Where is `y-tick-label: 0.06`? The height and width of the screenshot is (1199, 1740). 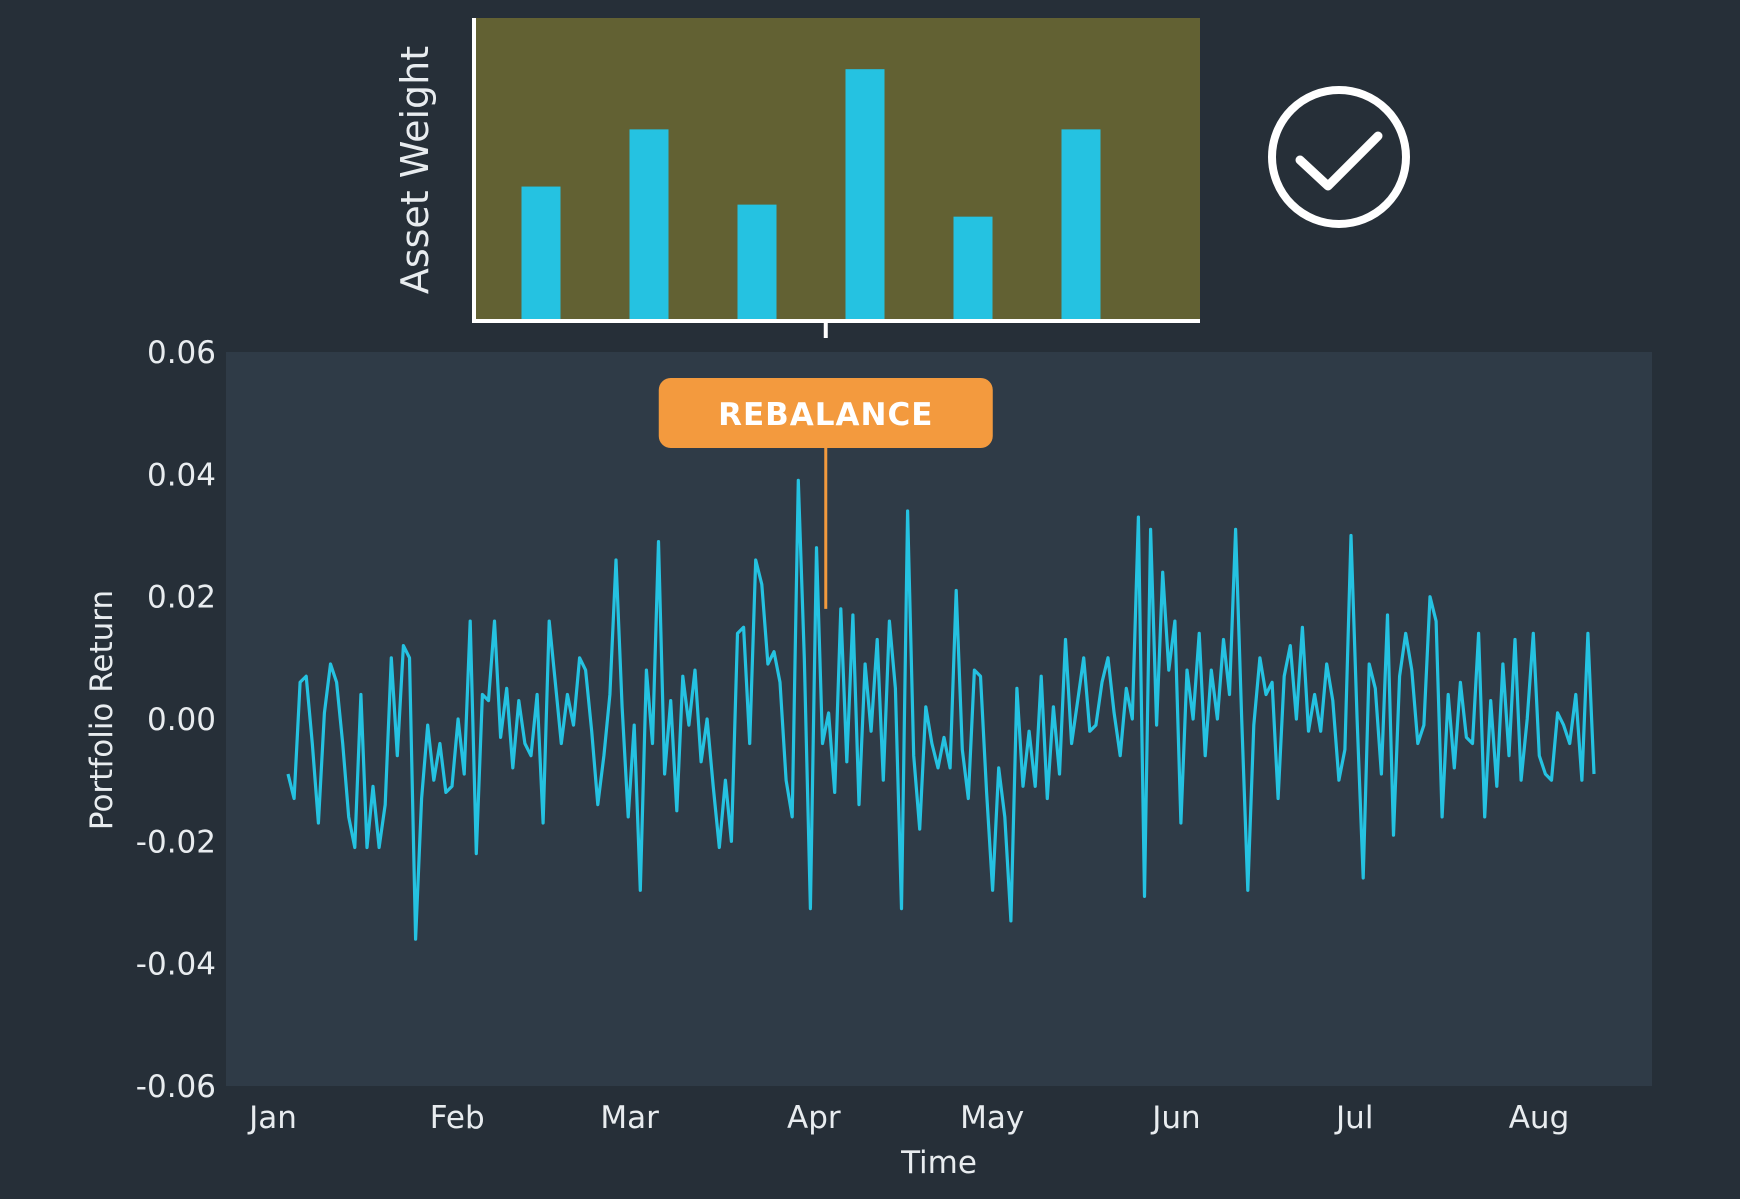 y-tick-label: 0.06 is located at coordinates (181, 353).